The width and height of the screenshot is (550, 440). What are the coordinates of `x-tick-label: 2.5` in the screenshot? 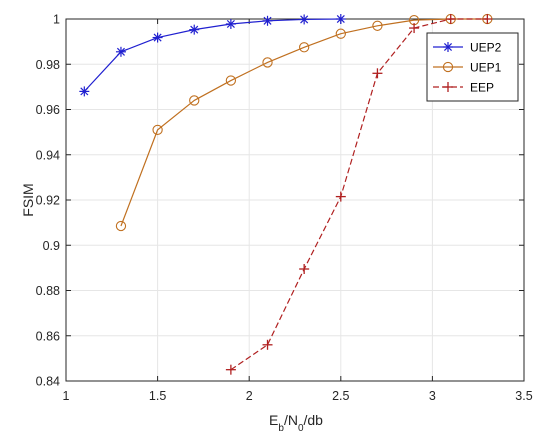 It's located at (340, 396).